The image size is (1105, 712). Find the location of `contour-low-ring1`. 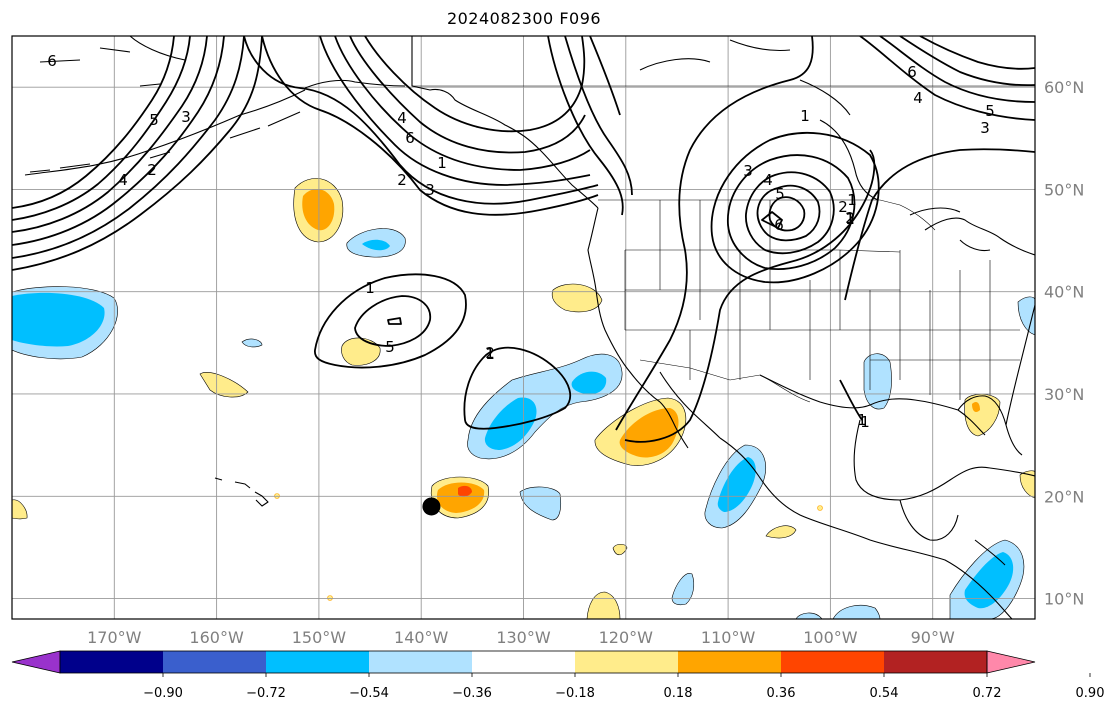

contour-low-ring1 is located at coordinates (795, 207).